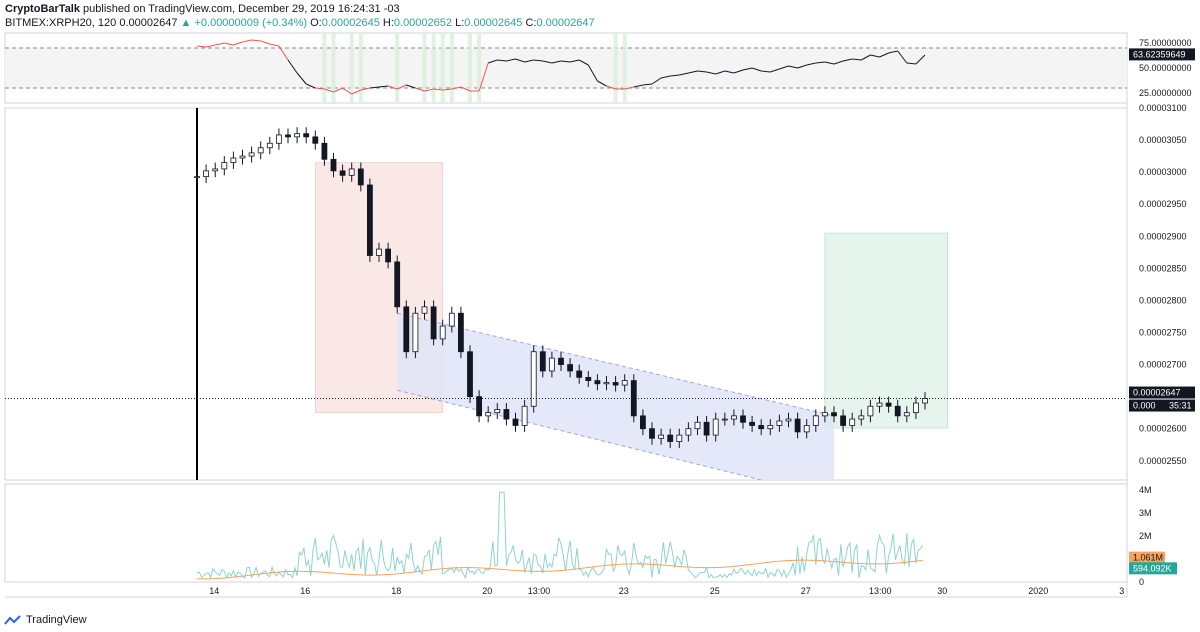  Describe the element at coordinates (1163, 204) in the screenshot. I see `price-tick-label: 0.00002950` at that location.